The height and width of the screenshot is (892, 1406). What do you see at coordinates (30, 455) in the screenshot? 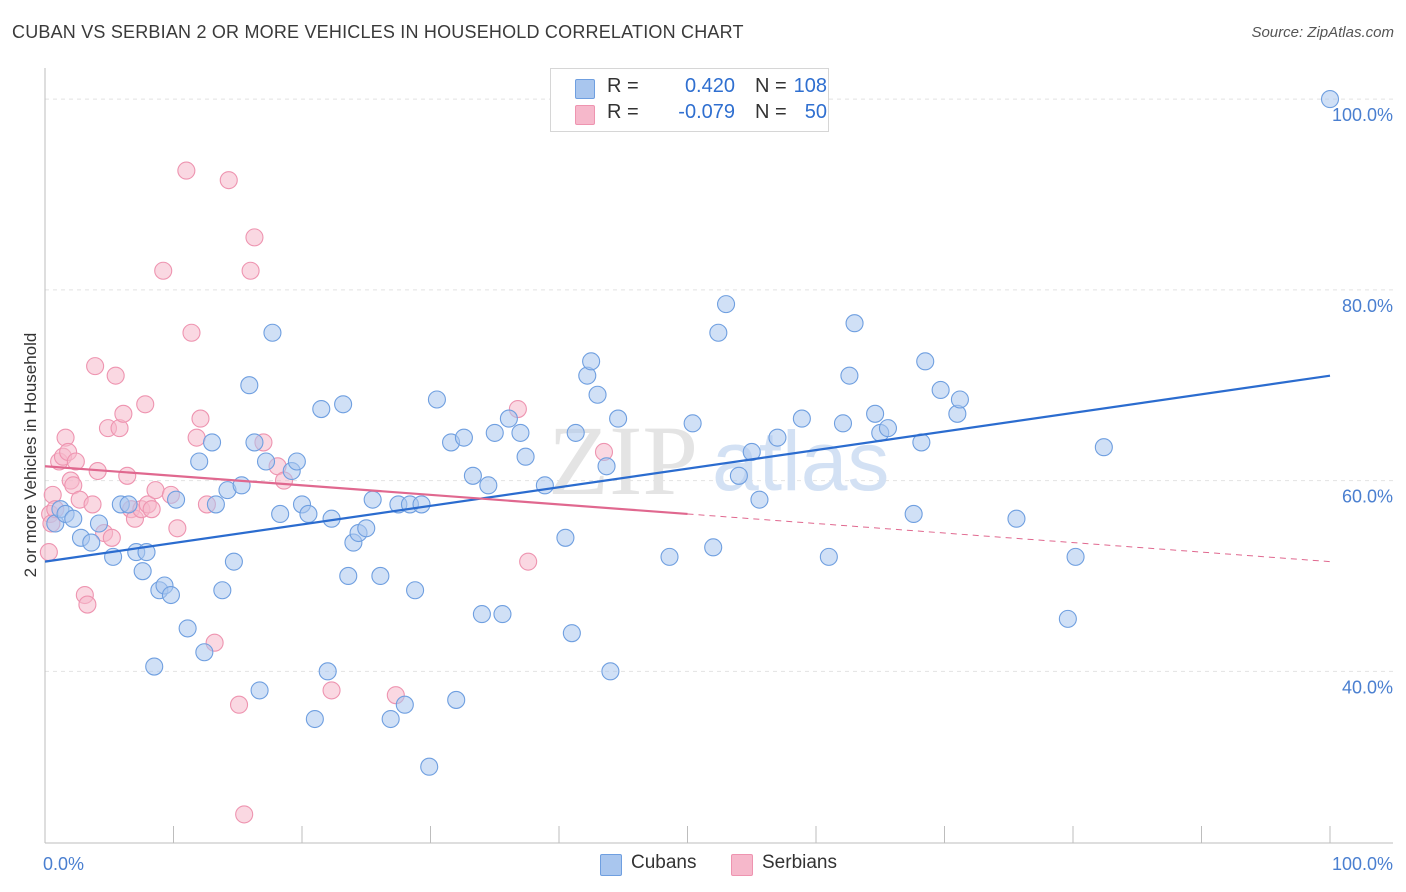
I see `y-axis-label: 2 or more Vehicles in Household` at bounding box center [30, 455].